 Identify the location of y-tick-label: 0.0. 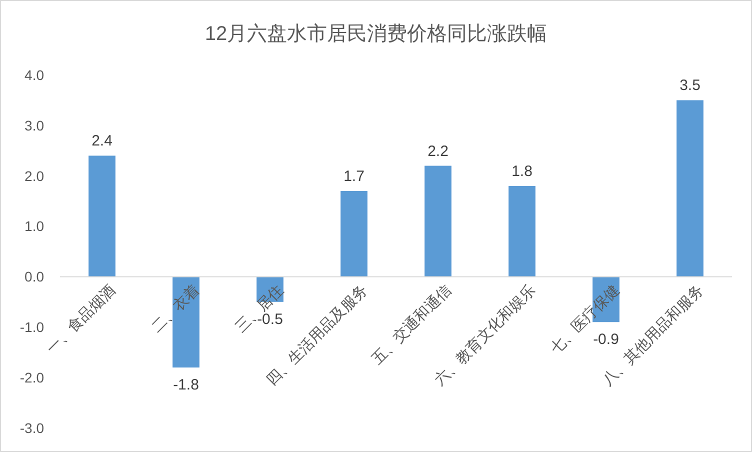
(34, 276).